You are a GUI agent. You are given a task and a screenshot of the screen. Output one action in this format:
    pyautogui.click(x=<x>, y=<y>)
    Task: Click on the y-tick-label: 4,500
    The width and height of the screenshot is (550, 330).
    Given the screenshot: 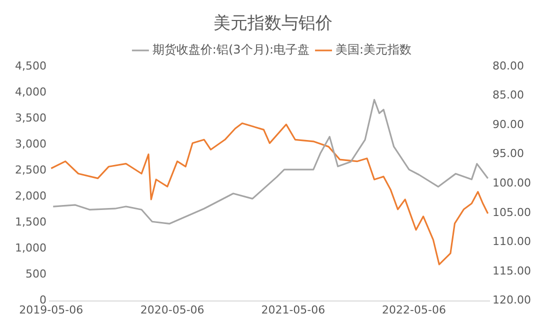 What is the action you would take?
    pyautogui.click(x=30, y=65)
    